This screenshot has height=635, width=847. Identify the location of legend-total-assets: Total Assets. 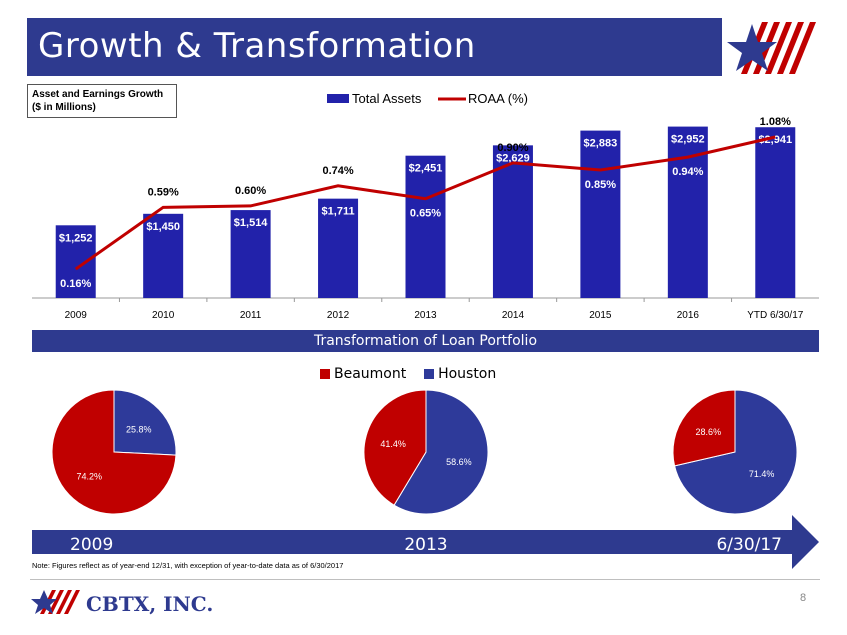
(387, 98).